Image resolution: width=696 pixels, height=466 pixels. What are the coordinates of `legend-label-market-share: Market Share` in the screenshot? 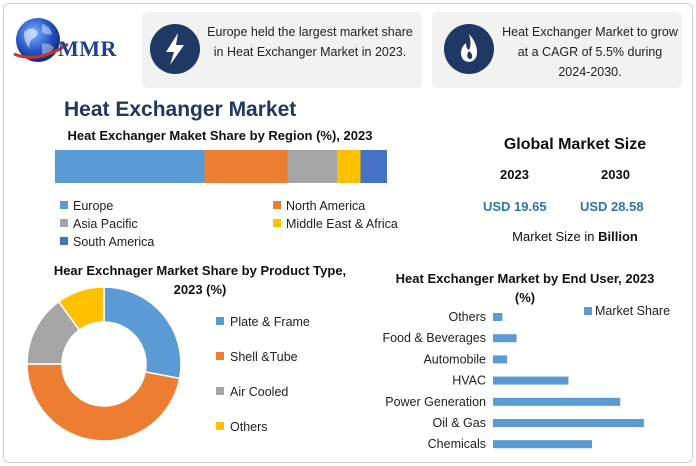 It's located at (632, 311).